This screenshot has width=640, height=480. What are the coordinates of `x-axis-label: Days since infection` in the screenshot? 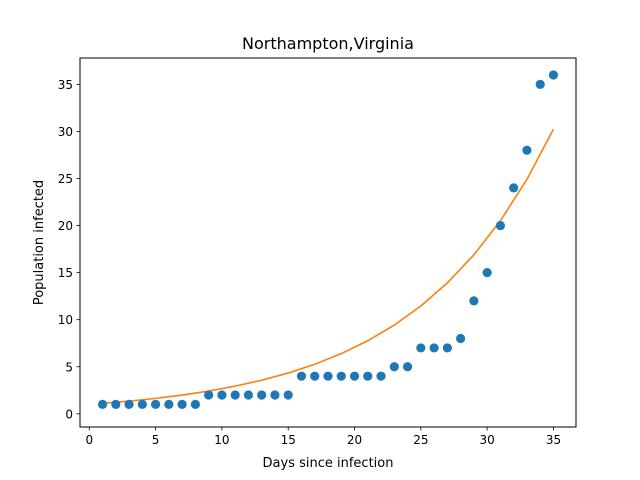 It's located at (328, 463).